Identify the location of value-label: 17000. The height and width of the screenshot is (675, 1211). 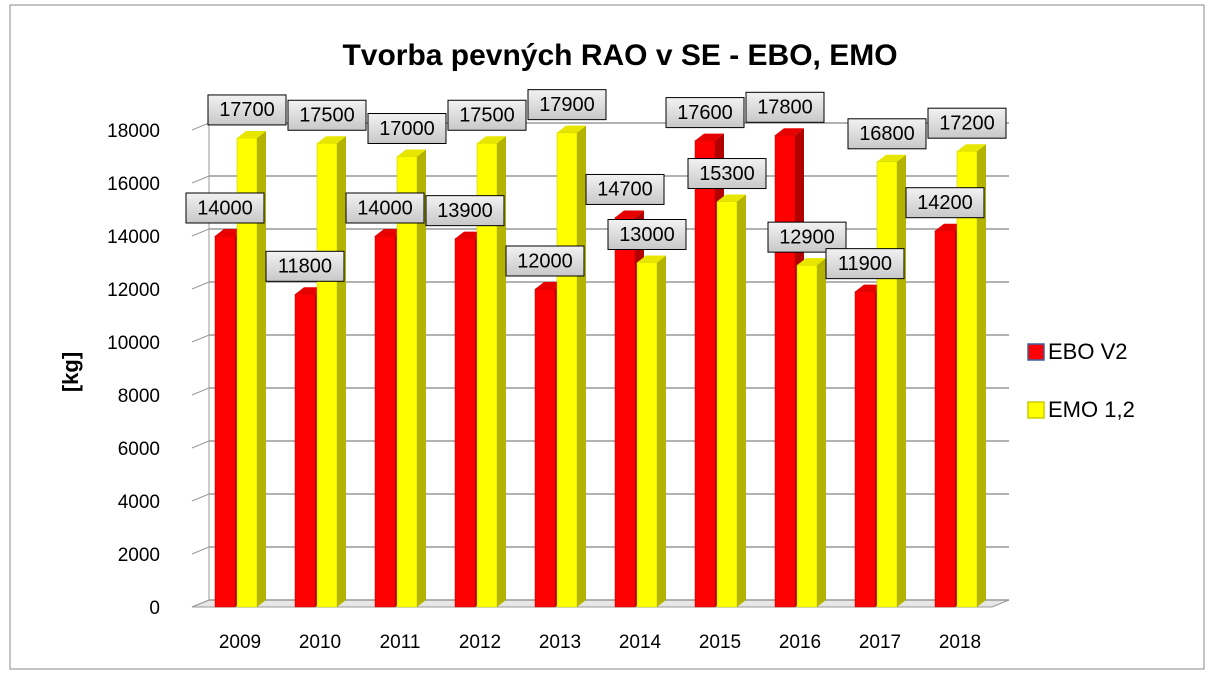
(407, 128).